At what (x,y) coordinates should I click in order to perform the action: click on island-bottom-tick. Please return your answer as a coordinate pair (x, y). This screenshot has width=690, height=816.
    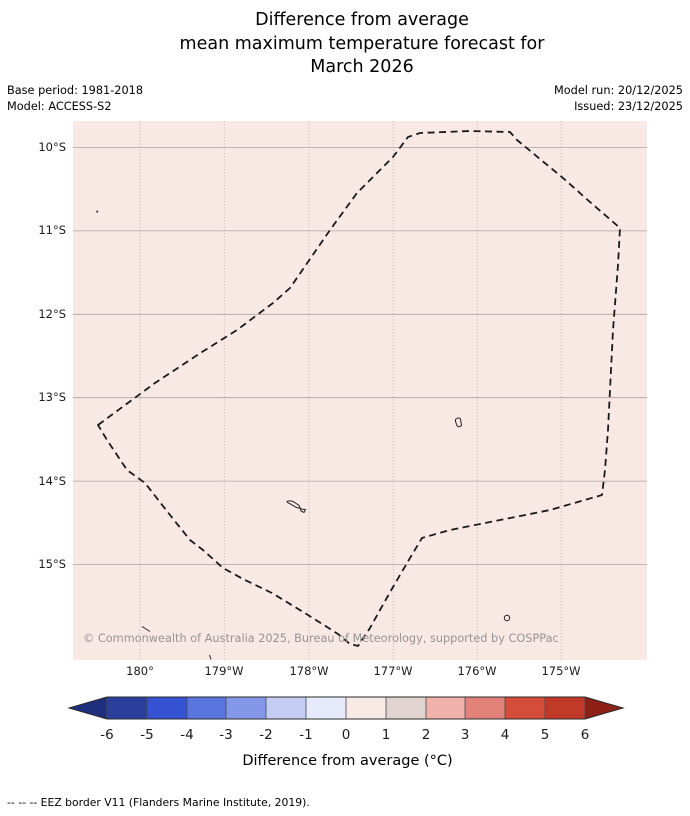
    Looking at the image, I should click on (210, 657).